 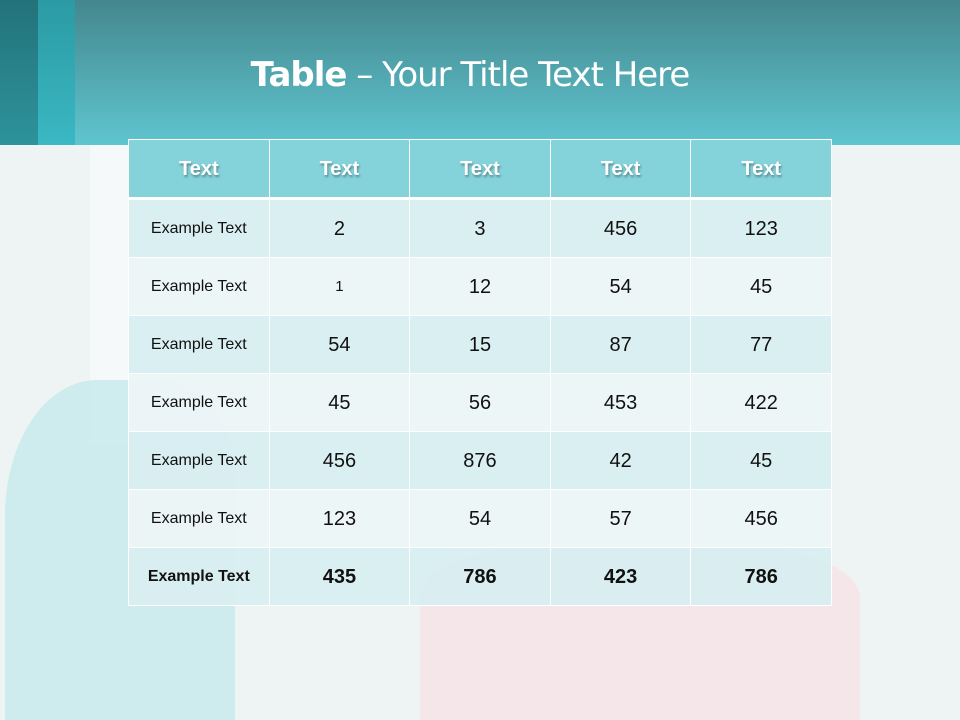 What do you see at coordinates (299, 75) in the screenshot?
I see `title-bold: Table` at bounding box center [299, 75].